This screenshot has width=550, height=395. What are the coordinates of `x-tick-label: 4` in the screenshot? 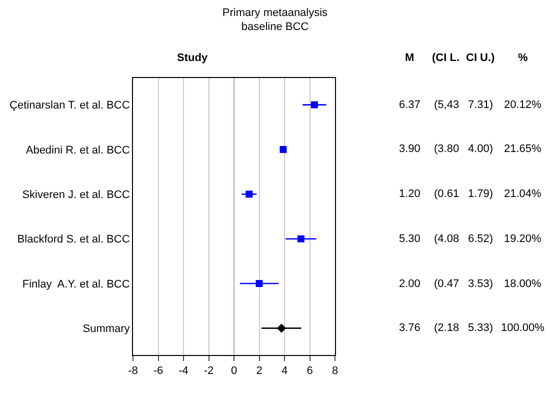 It's located at (284, 371).